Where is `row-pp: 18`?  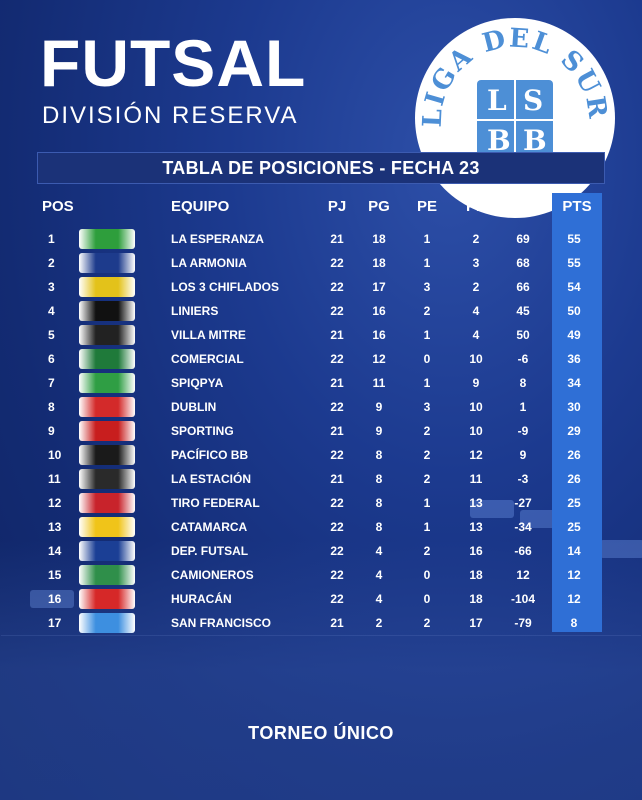
row-pp: 18 is located at coordinates (476, 599).